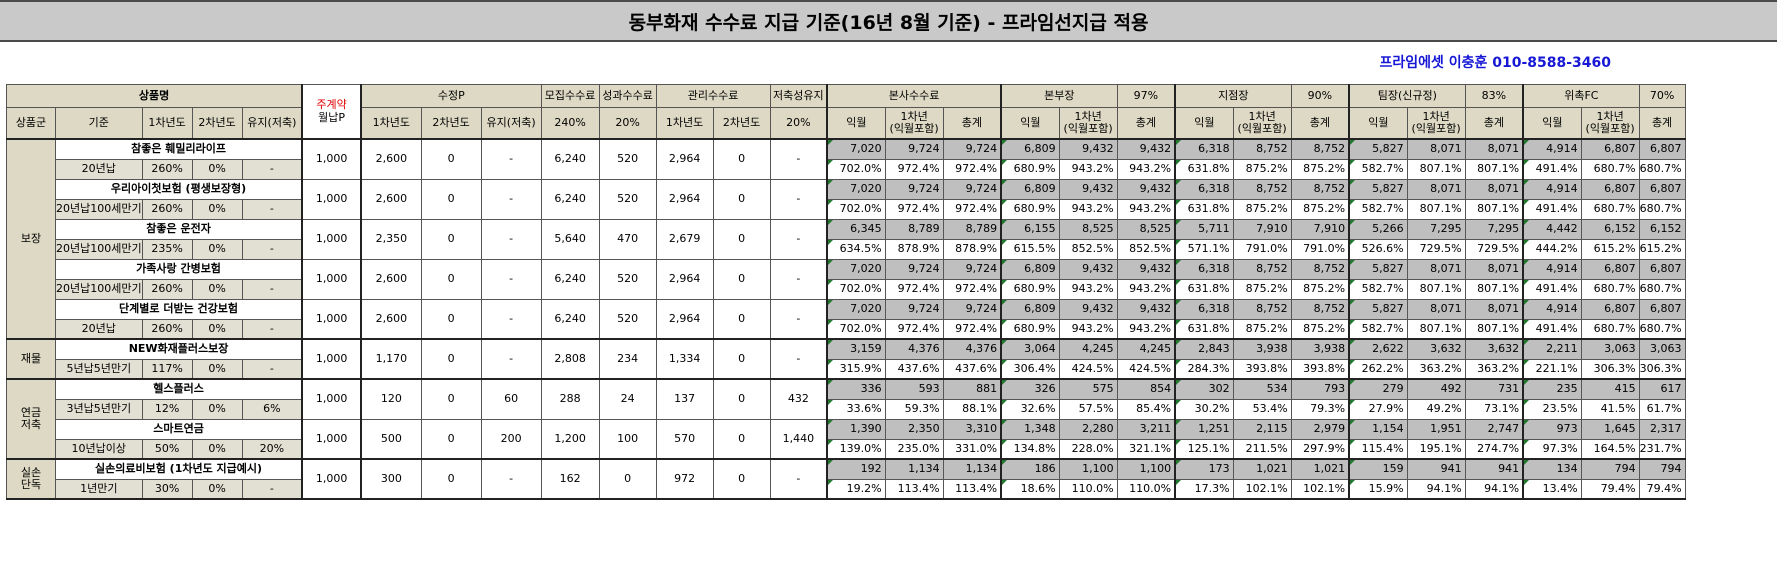 Image resolution: width=1777 pixels, height=573 pixels. What do you see at coordinates (1030, 349) in the screenshot?
I see `commission-amount: 3,064` at bounding box center [1030, 349].